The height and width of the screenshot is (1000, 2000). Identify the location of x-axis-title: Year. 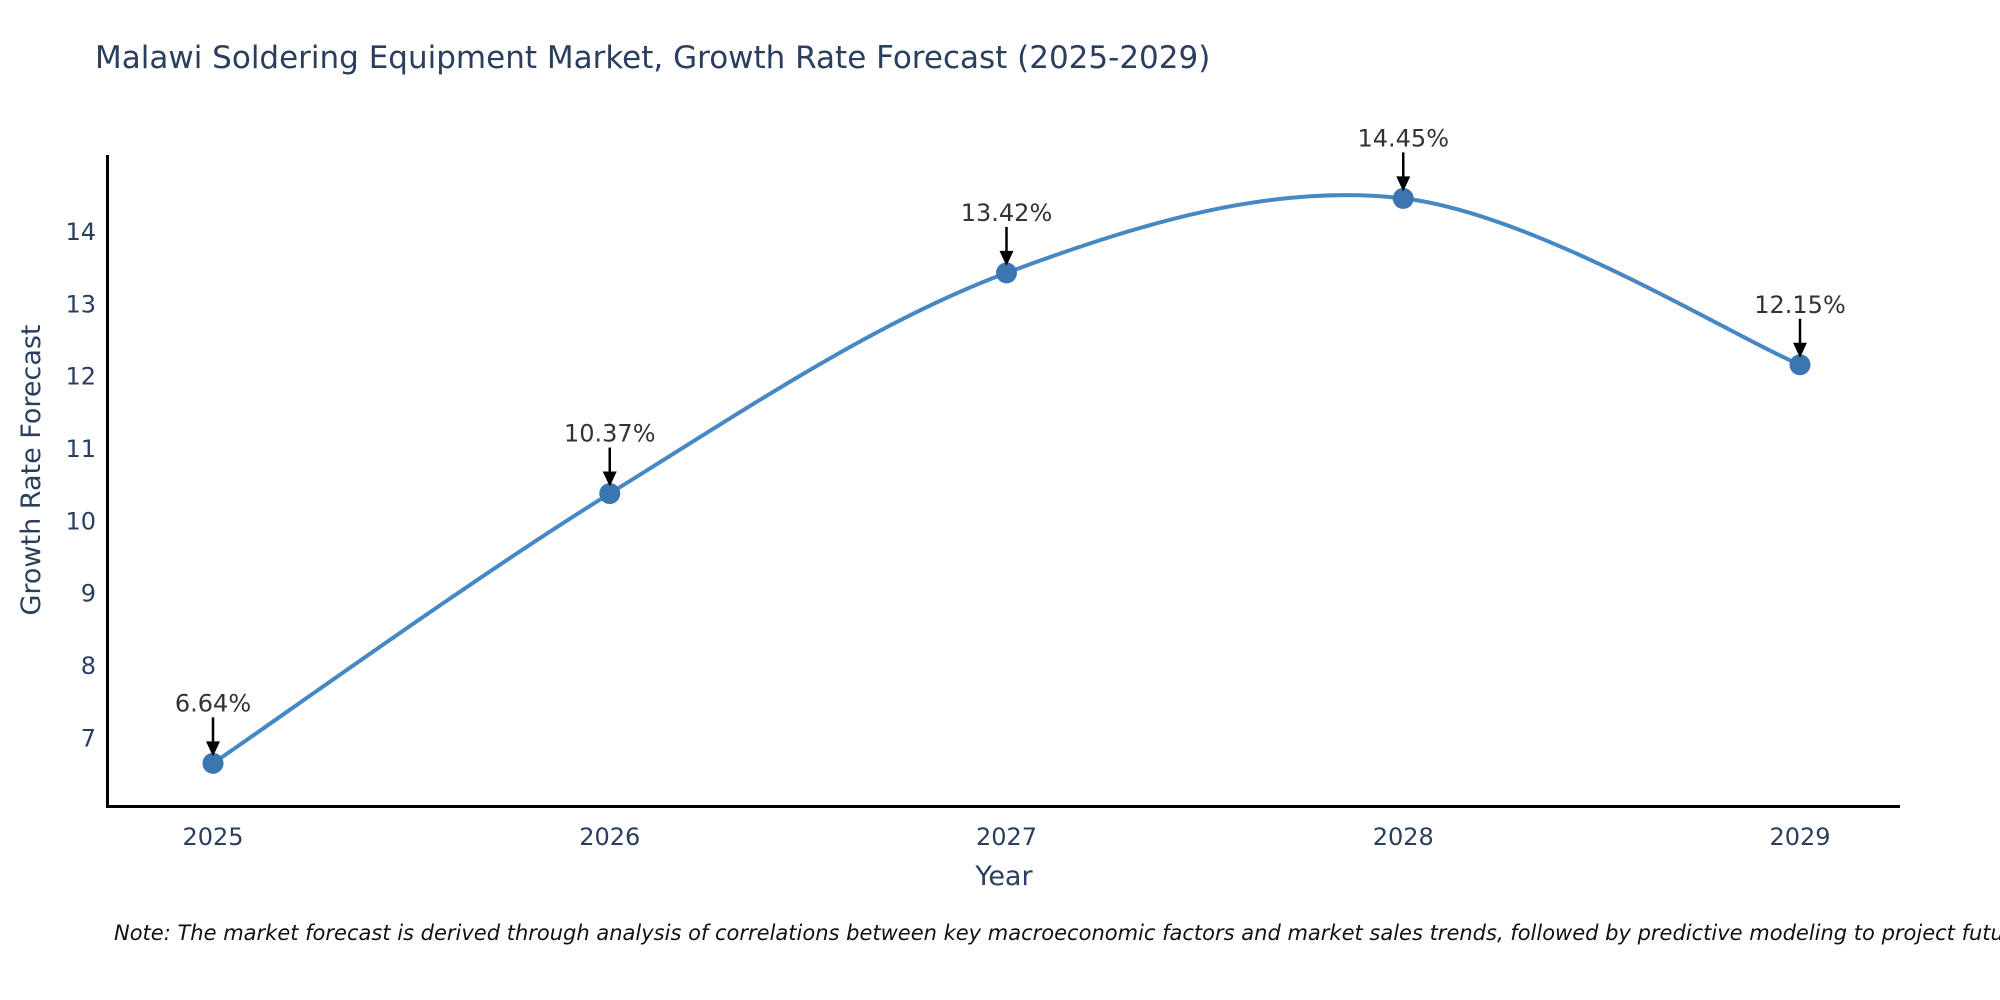
(1003, 876).